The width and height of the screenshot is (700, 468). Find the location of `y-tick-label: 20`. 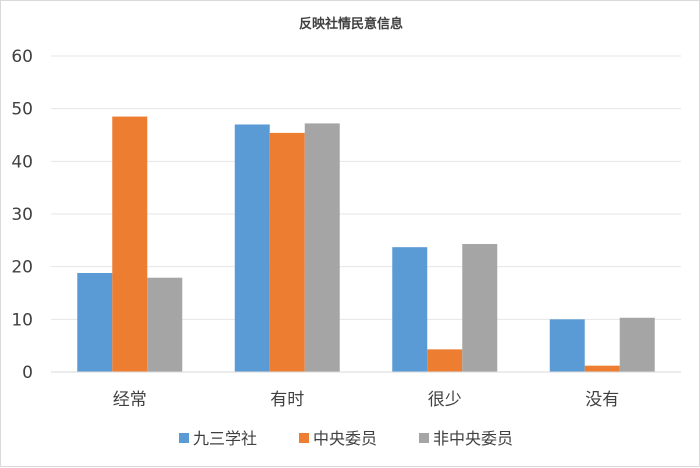

y-tick-label: 20 is located at coordinates (22, 268).